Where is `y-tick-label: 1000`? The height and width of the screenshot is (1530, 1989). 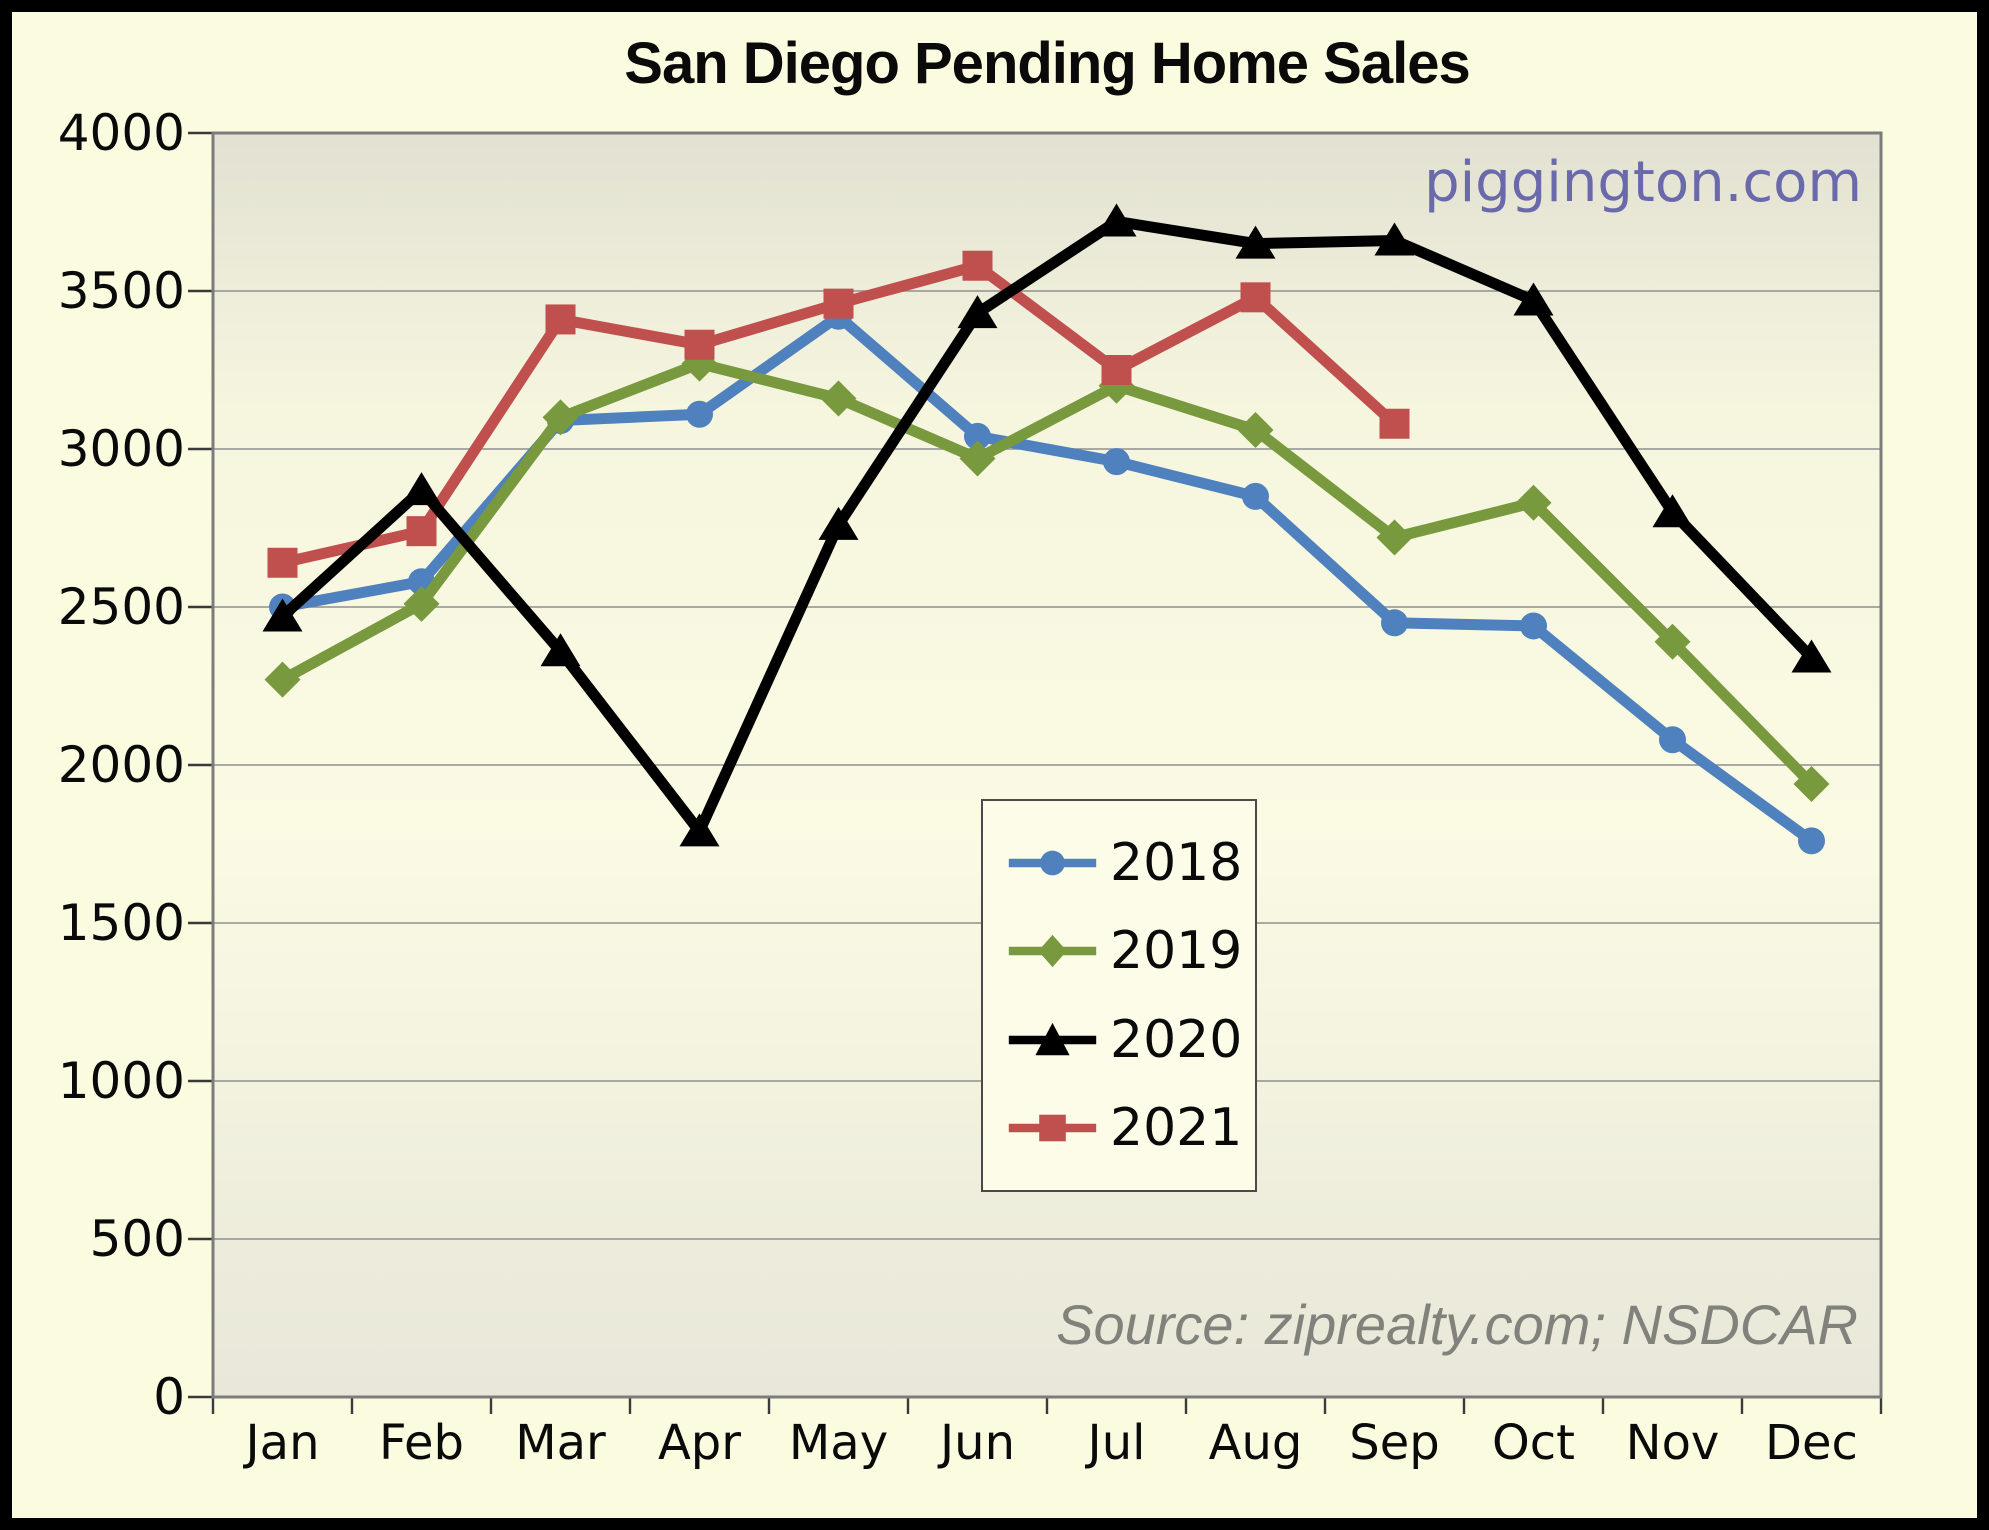 y-tick-label: 1000 is located at coordinates (121, 1081).